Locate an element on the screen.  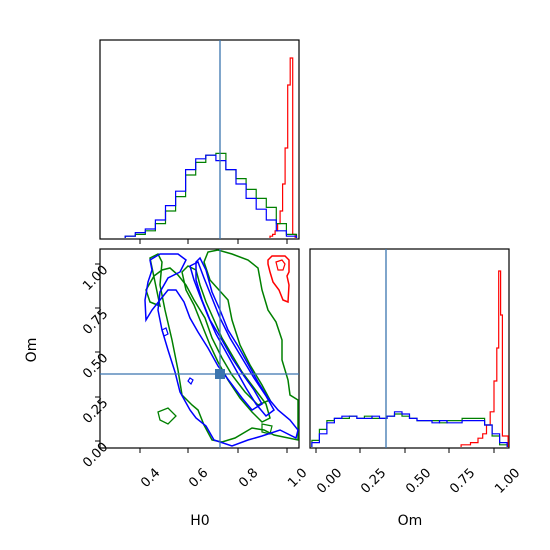
blue-contour-outer is located at coordinates (221, 350).